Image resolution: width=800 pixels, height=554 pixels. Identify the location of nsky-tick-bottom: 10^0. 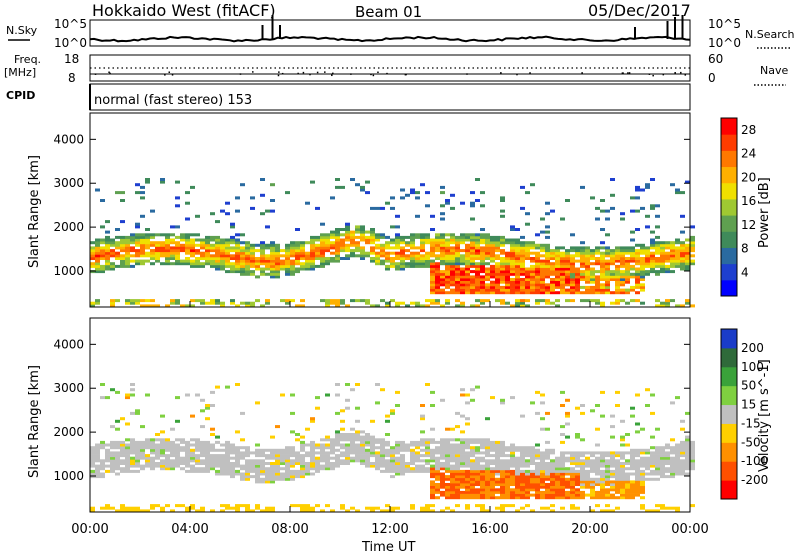
(70, 43).